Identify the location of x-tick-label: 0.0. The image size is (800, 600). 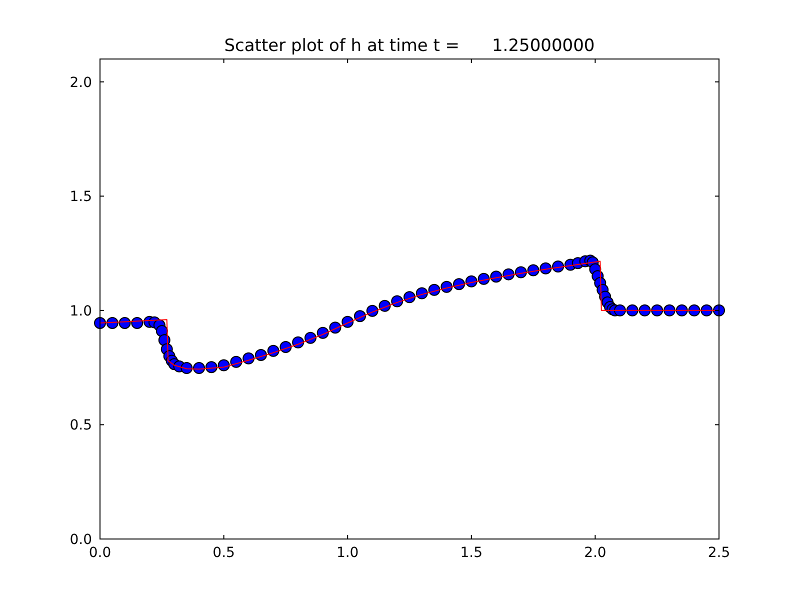
(100, 553).